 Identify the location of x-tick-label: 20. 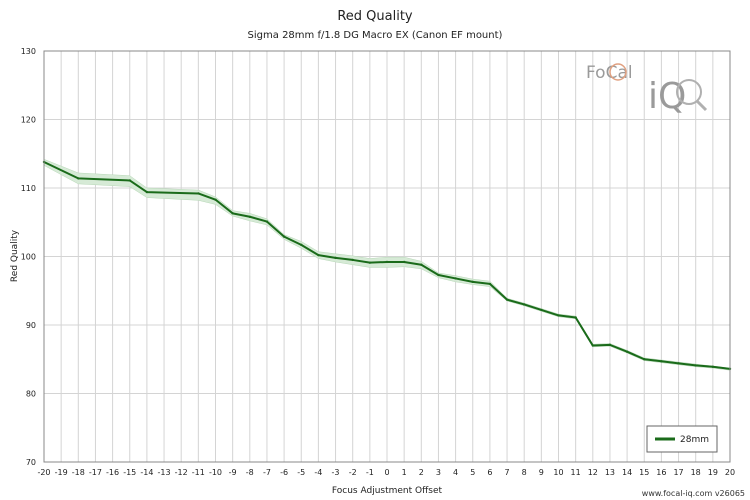
(730, 472).